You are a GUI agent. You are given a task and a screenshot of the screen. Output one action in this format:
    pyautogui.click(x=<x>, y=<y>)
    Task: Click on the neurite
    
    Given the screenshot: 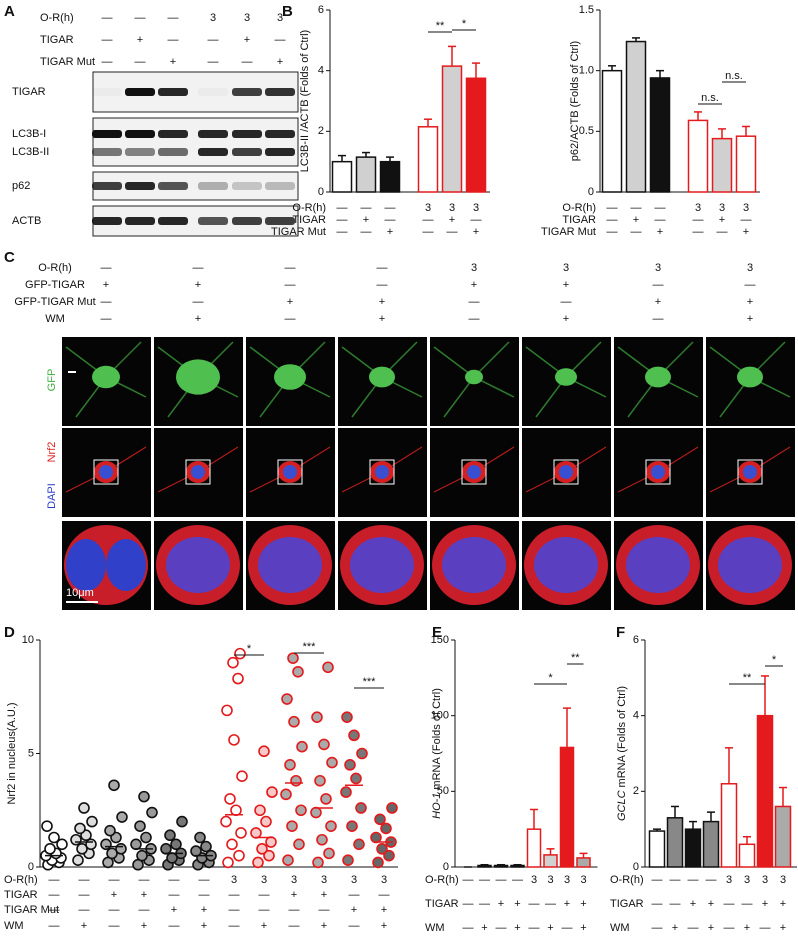 What is the action you would take?
    pyautogui.click(x=459, y=397)
    